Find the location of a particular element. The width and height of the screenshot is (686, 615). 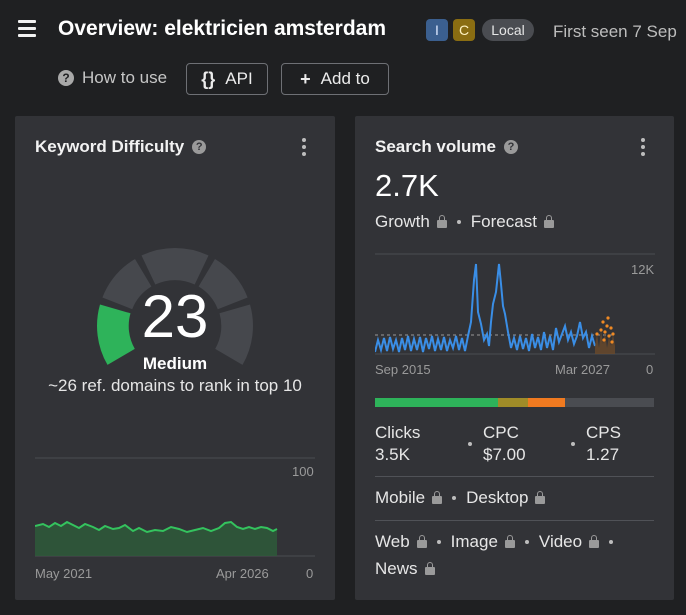

kd-chart-x-end: Apr 2026 is located at coordinates (242, 573).